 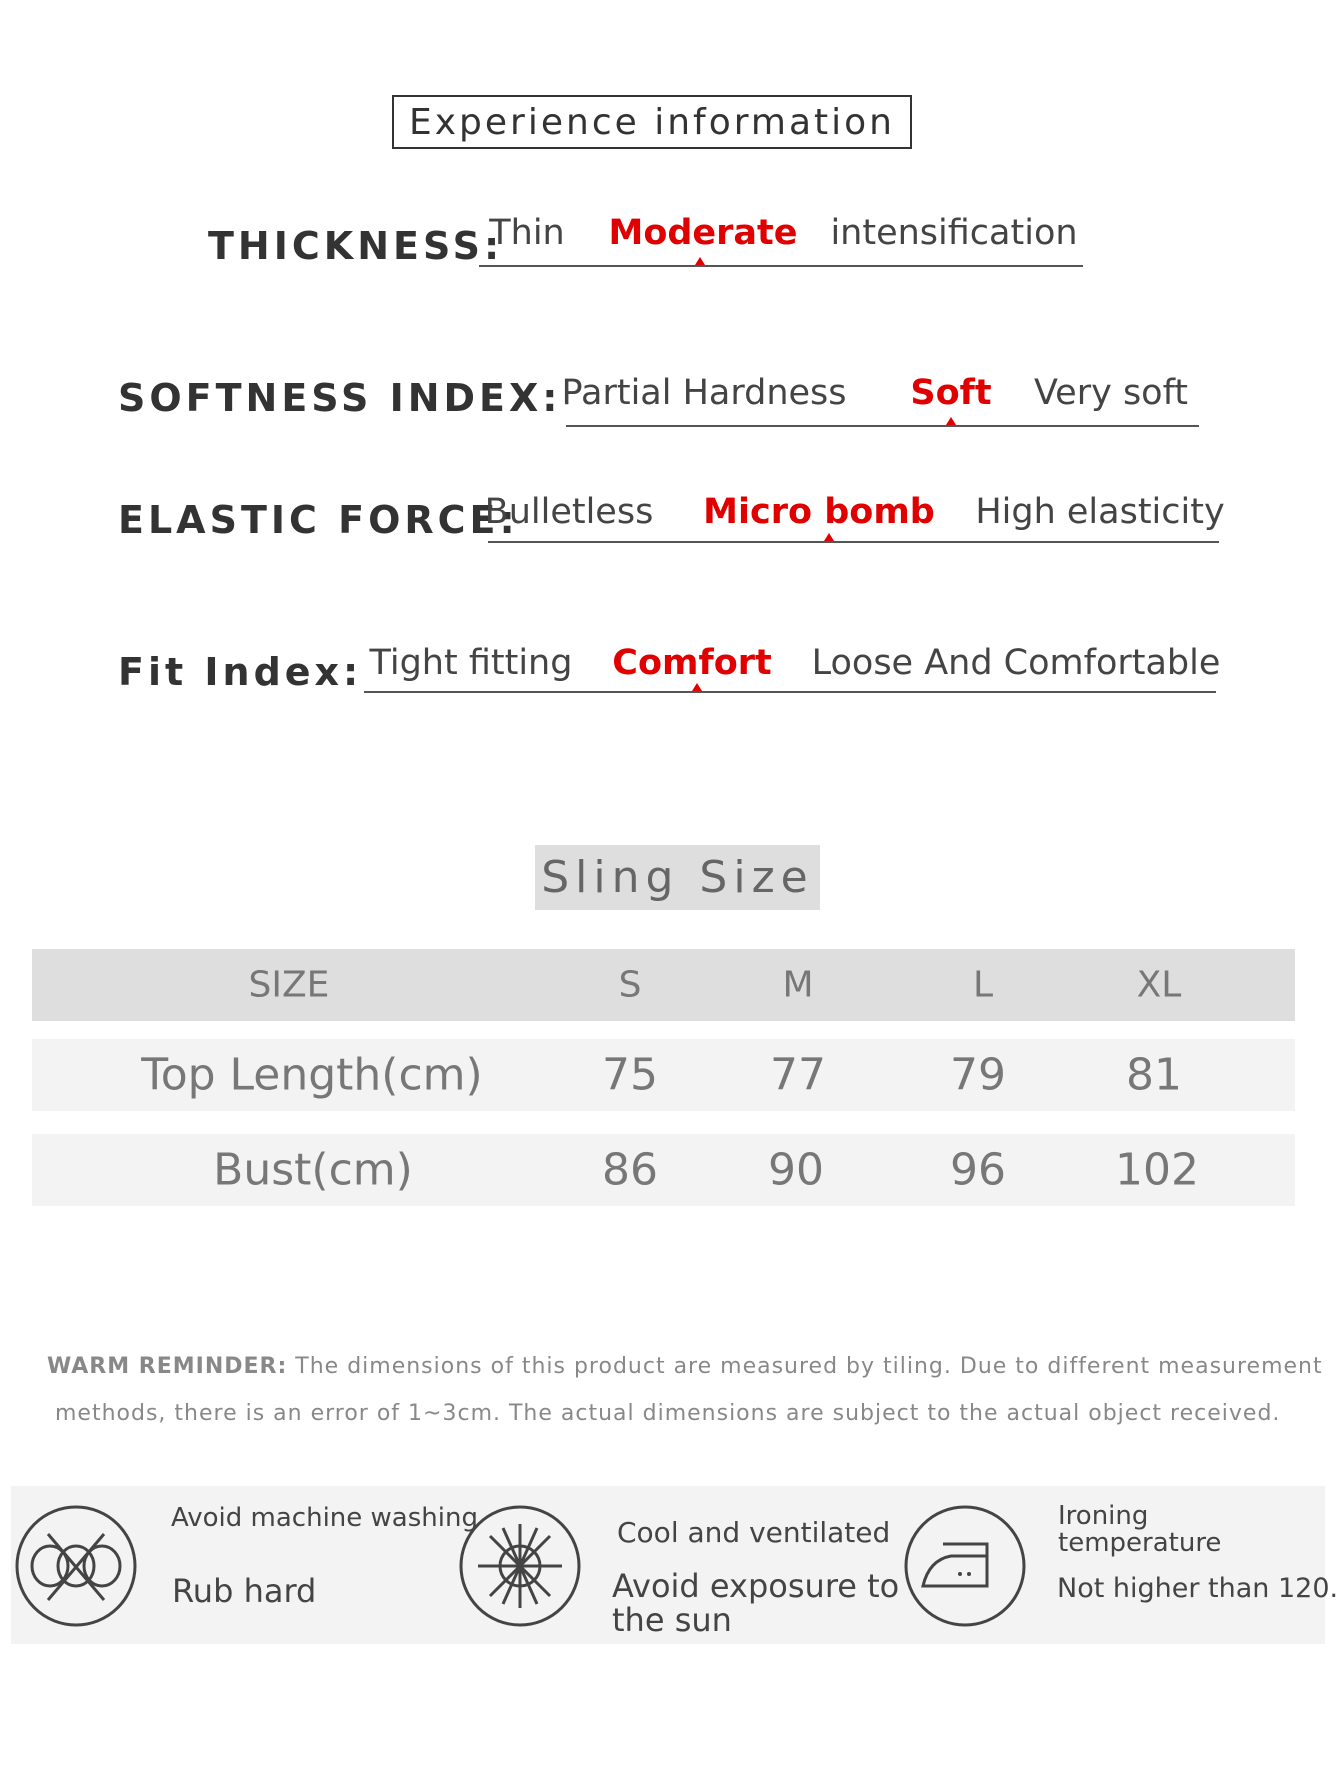 What do you see at coordinates (520, 1566) in the screenshot?
I see `no-sun-icon` at bounding box center [520, 1566].